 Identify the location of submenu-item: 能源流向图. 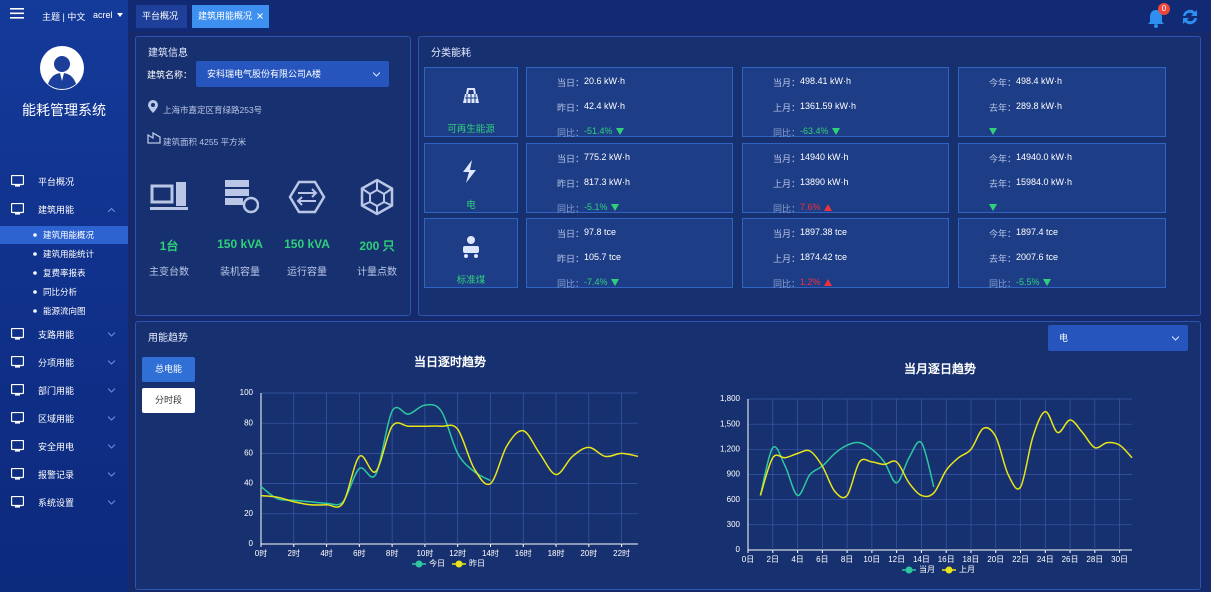
(64, 311).